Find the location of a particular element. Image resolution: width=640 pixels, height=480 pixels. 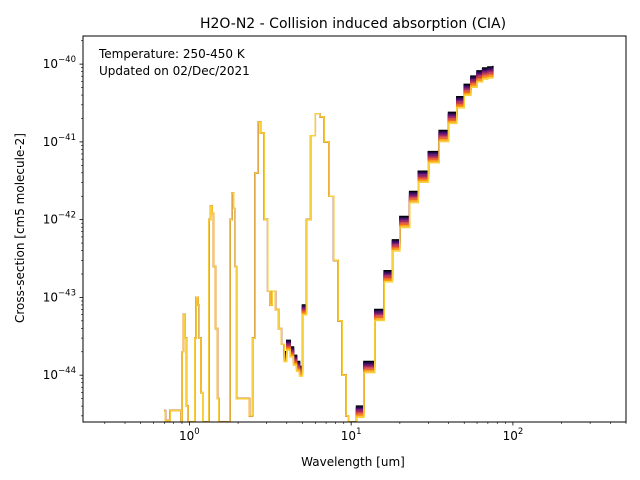

x-tick-label-1: 10¹ is located at coordinates (351, 435).